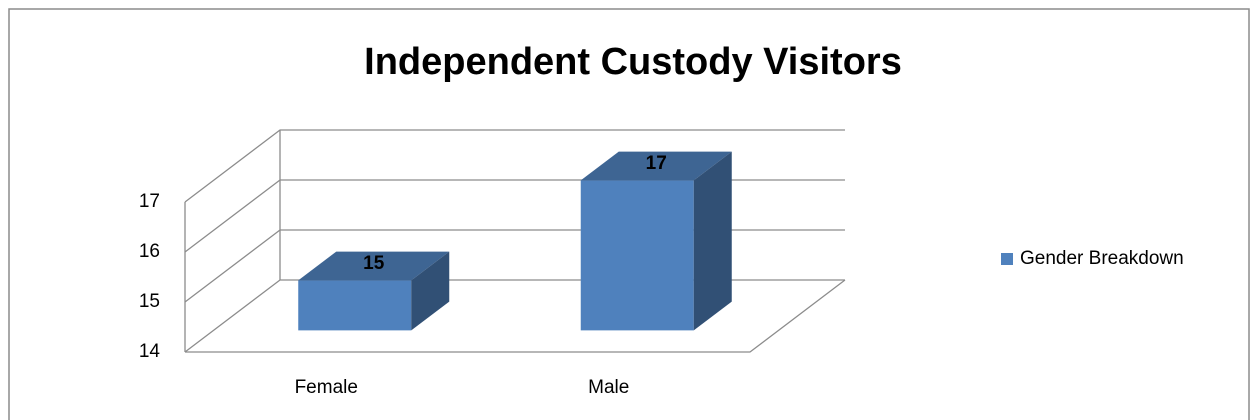 The height and width of the screenshot is (420, 1257). Describe the element at coordinates (608, 387) in the screenshot. I see `x-tick-label: Male` at that location.